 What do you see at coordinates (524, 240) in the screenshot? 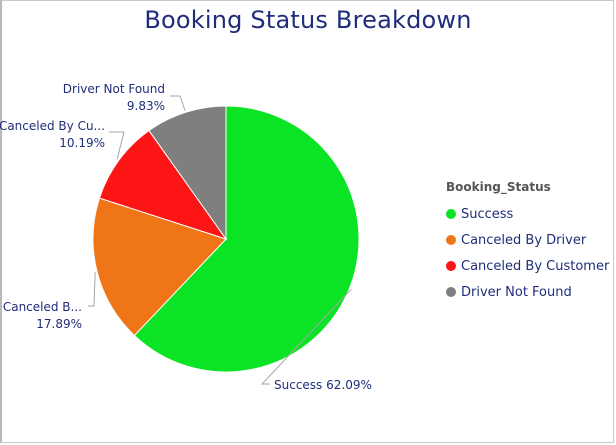
I see `legend-label-canceled-by-driver: Canceled By Driver` at bounding box center [524, 240].